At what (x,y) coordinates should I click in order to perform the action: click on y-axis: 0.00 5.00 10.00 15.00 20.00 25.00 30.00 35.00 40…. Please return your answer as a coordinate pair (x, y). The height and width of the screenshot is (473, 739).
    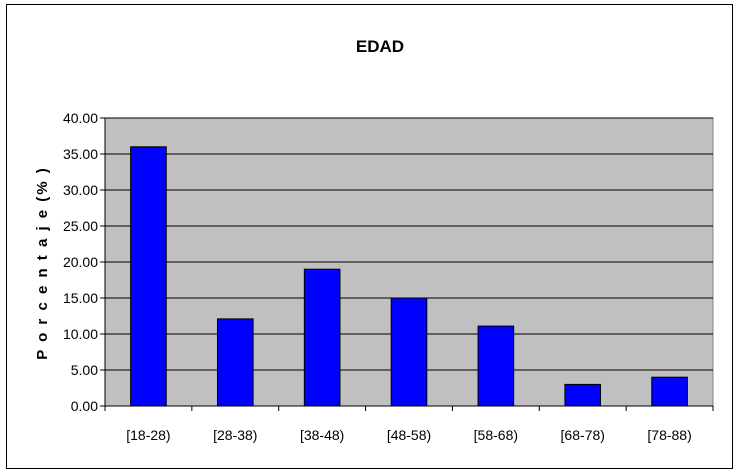
    Looking at the image, I should click on (84, 262).